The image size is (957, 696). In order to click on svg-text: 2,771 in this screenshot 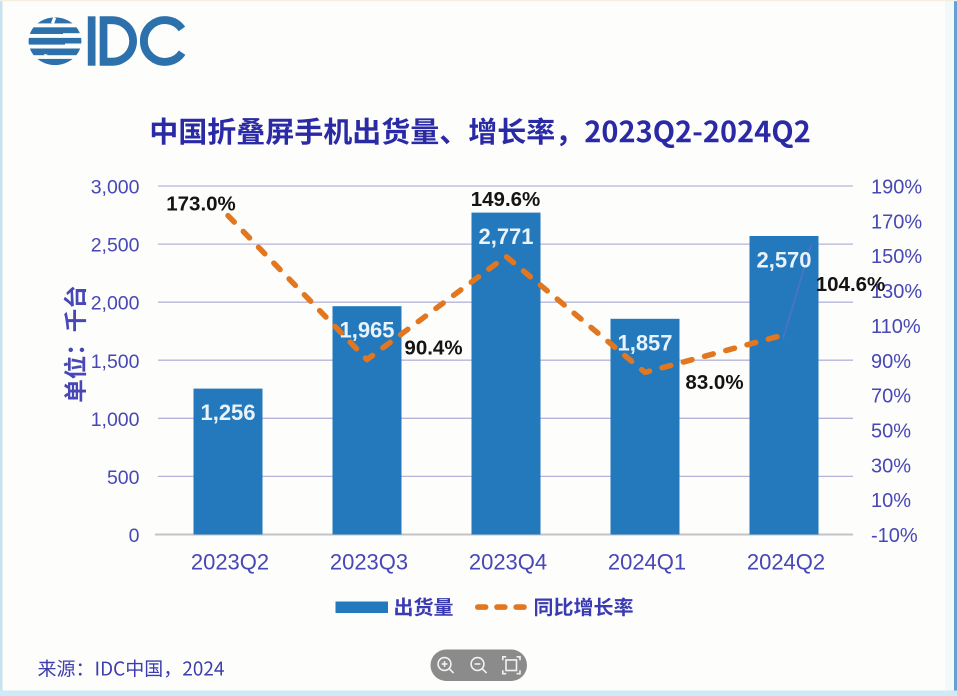, I will do `click(505, 236)`.